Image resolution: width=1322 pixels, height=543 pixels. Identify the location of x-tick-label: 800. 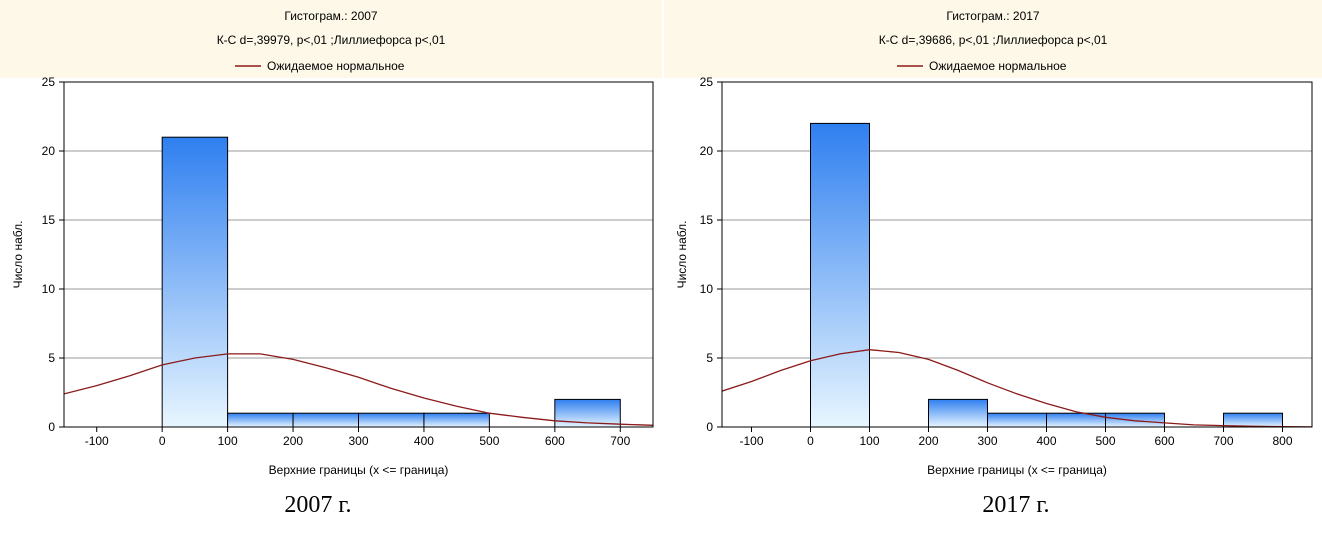
(1282, 441).